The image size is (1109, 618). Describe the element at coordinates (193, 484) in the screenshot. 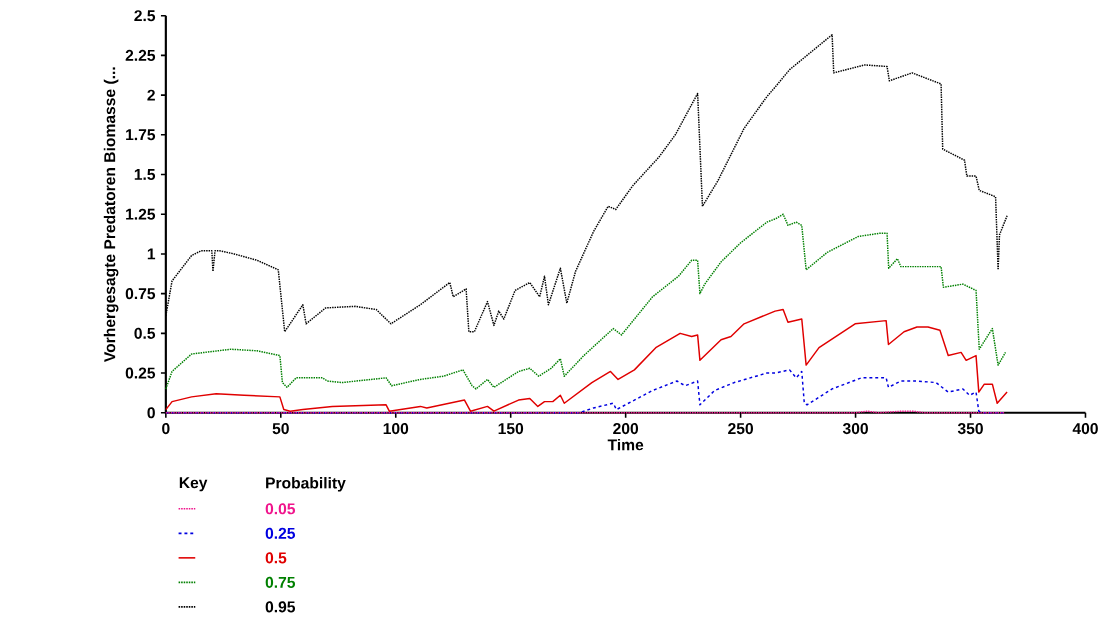

I see `text: Key` at that location.